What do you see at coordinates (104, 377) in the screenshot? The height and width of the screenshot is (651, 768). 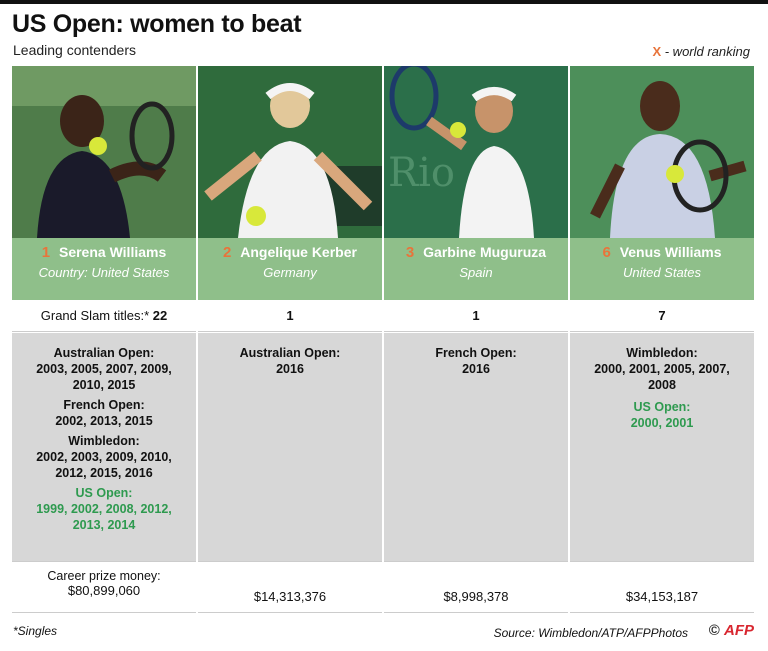 I see `event-years: 2003, 2005, 2007, 2009, 2010, 2015` at bounding box center [104, 377].